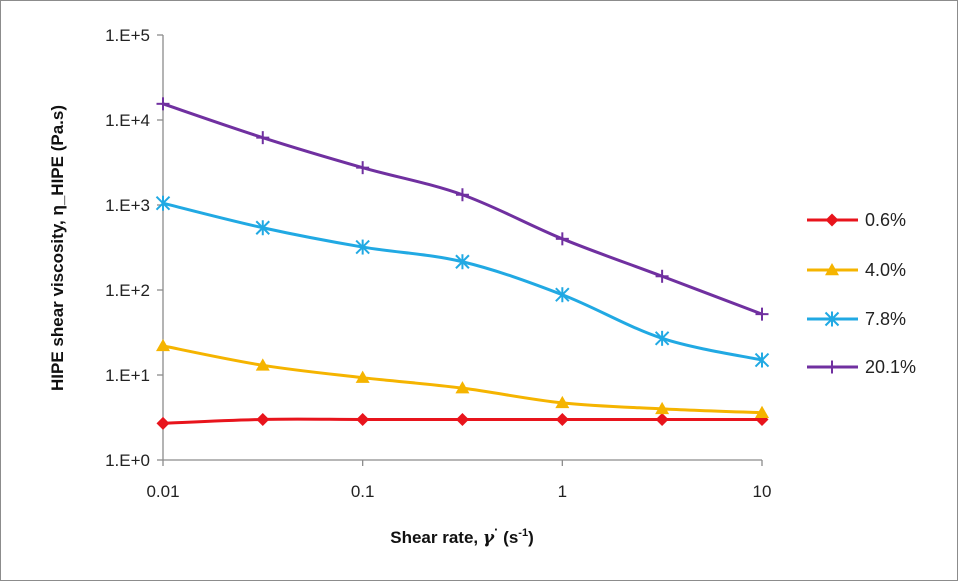 The image size is (958, 582). I want to click on x-tick-label: 1, so click(562, 491).